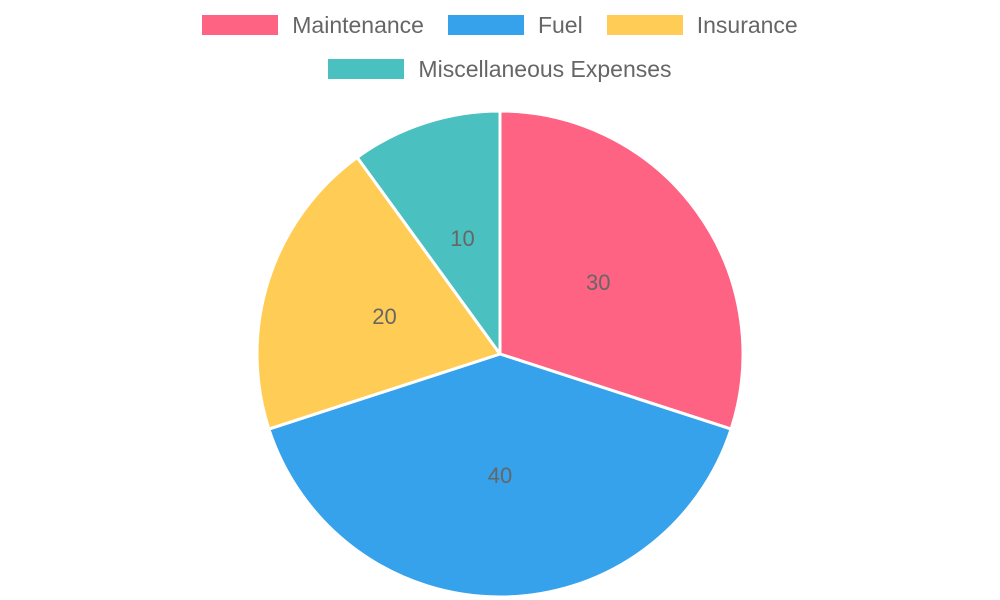 The width and height of the screenshot is (1000, 600). I want to click on legend-swatch-insurance, so click(644, 25).